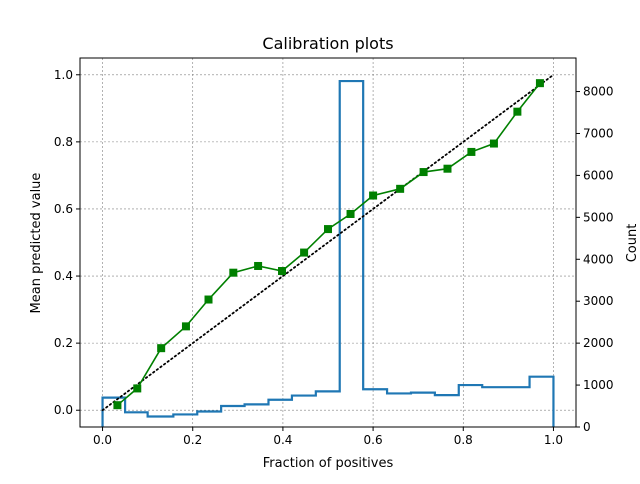  I want to click on x-tick-label: 1.0, so click(553, 440).